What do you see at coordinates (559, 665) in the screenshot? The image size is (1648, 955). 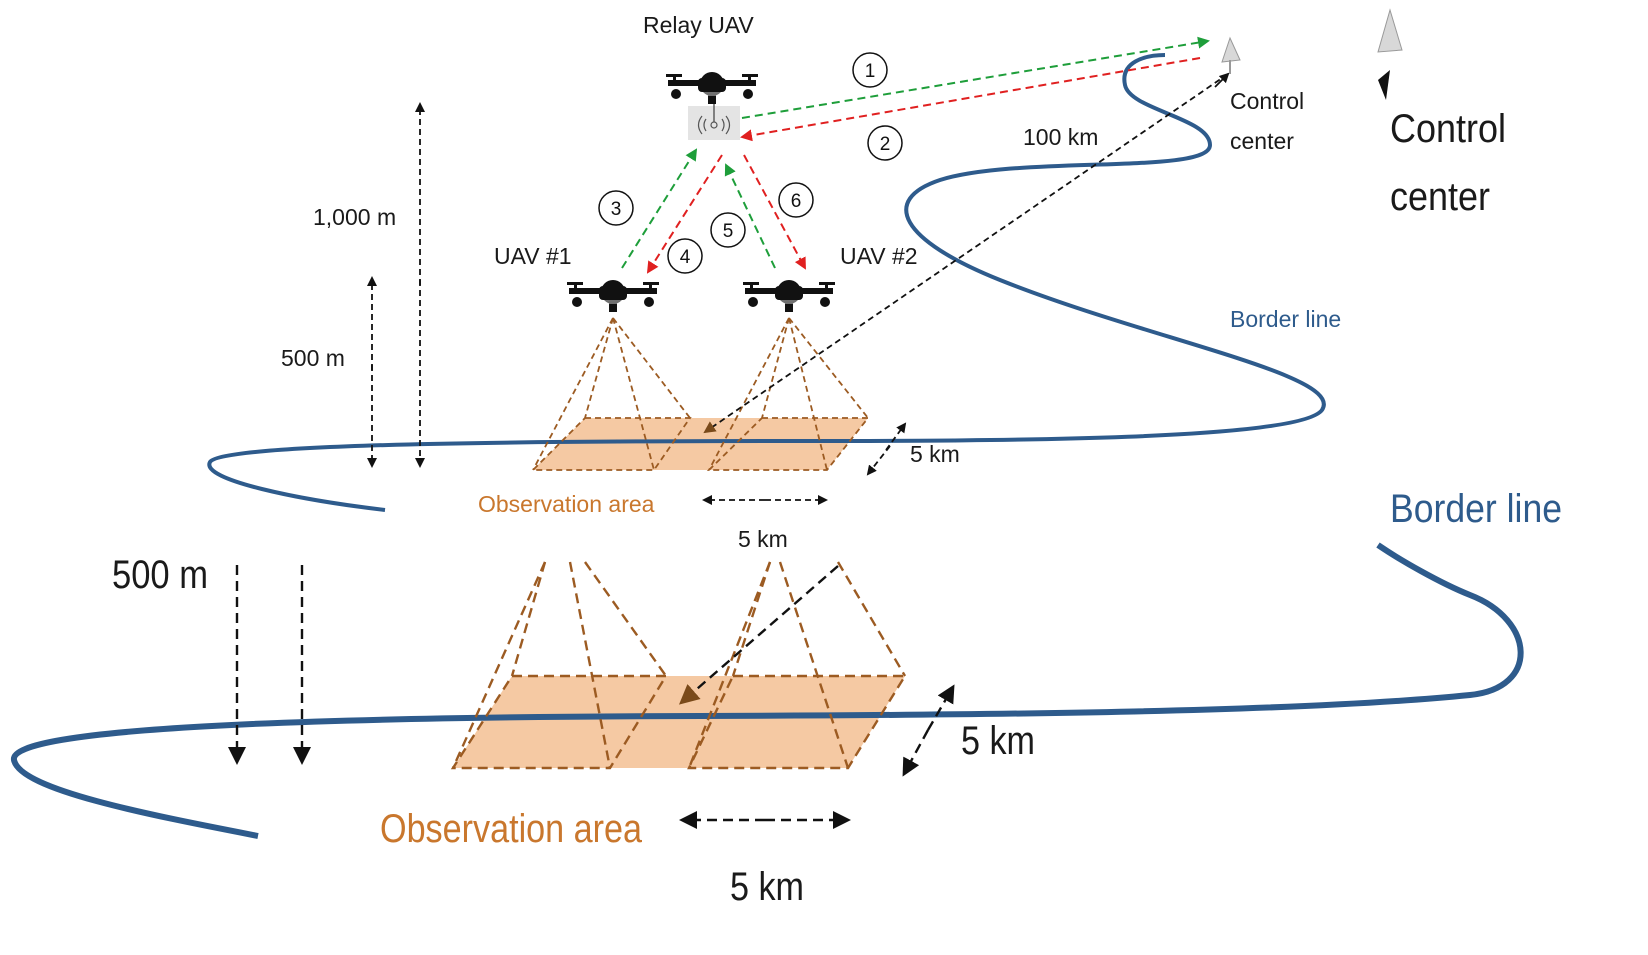 I see `uav1-observation-cone-zoom` at bounding box center [559, 665].